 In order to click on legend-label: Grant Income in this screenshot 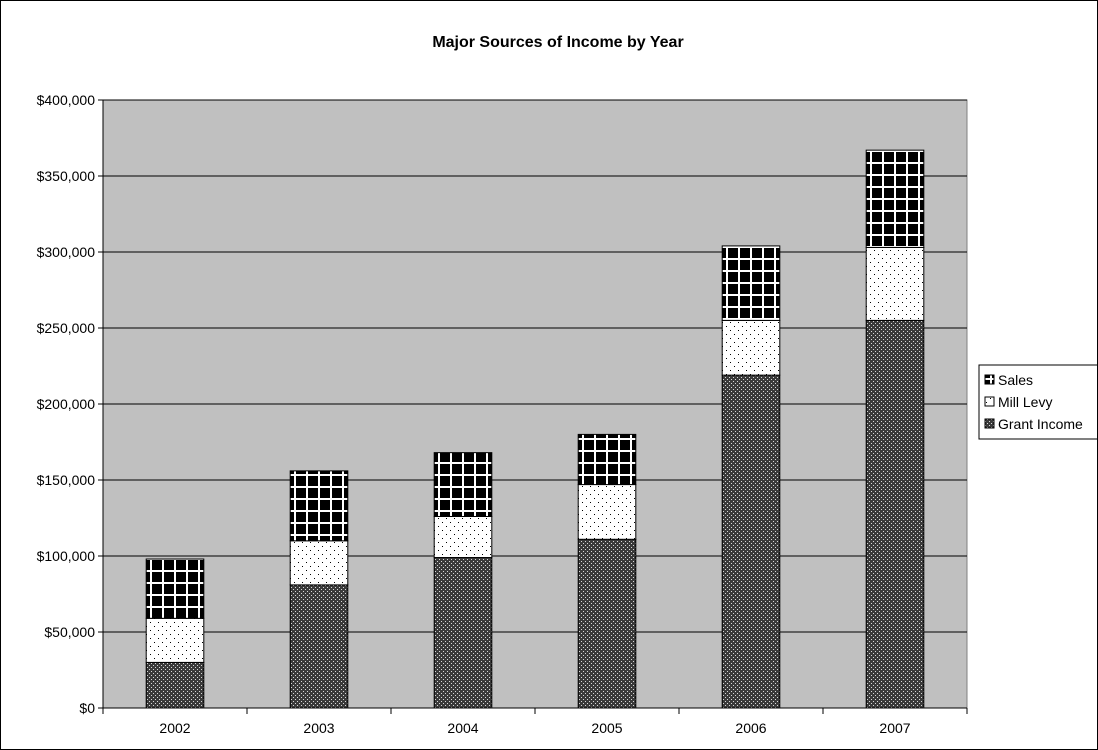, I will do `click(1040, 424)`.